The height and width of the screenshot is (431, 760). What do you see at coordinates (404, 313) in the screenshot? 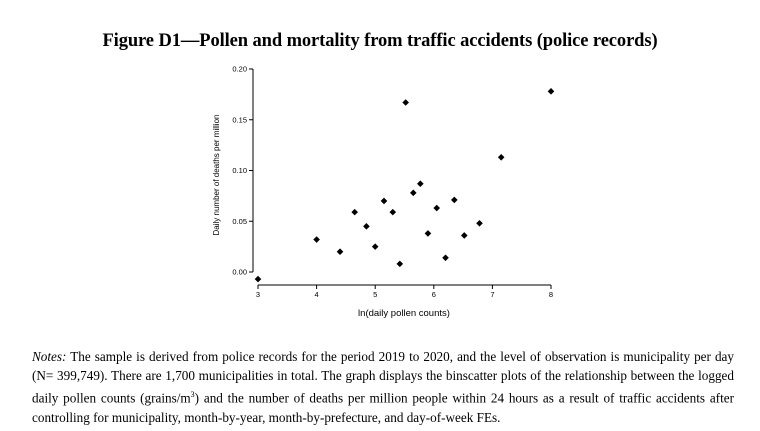
I see `x-axis-label: ln(daily pollen counts)` at bounding box center [404, 313].